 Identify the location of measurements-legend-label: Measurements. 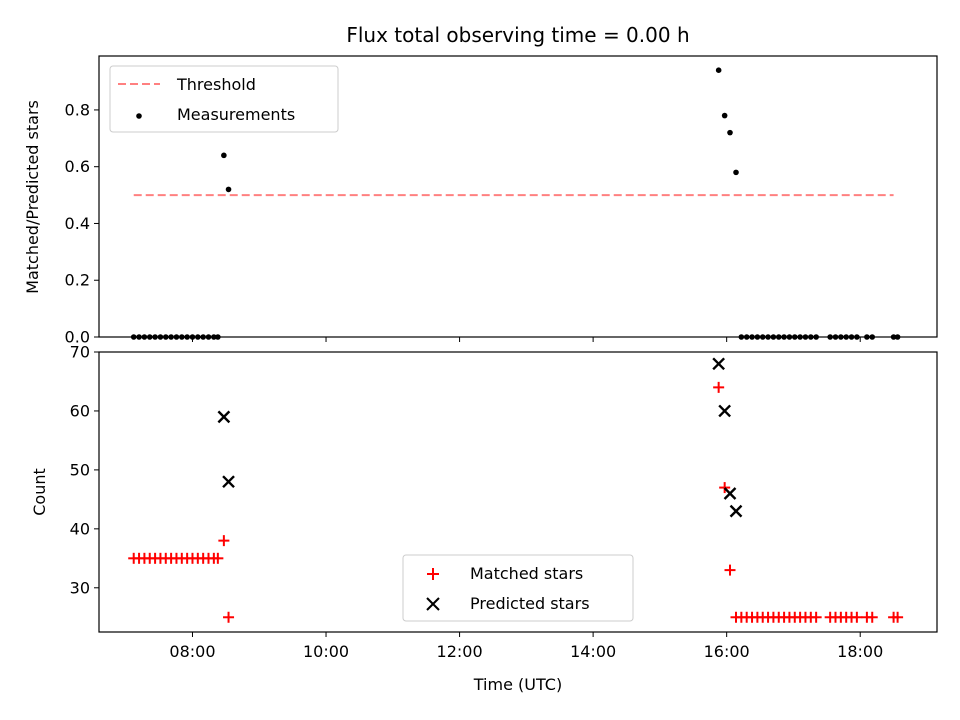
(236, 114).